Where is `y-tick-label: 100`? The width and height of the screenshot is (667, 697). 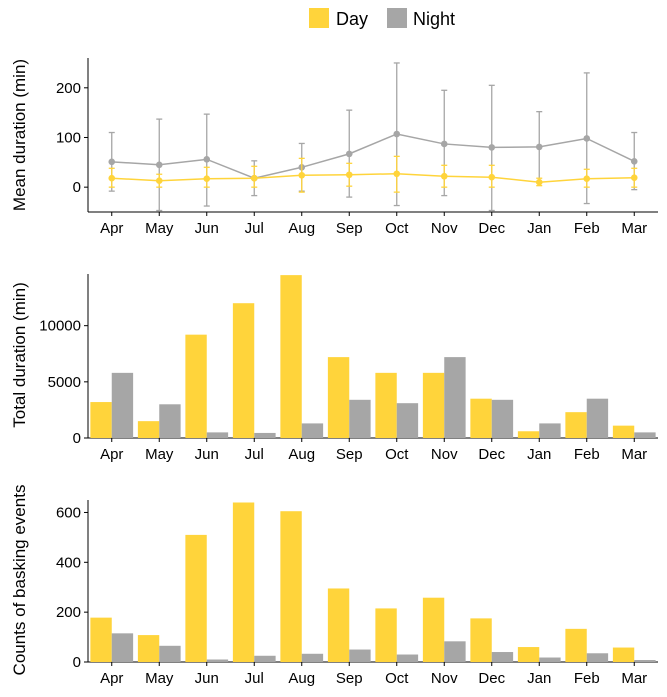 y-tick-label: 100 is located at coordinates (68, 137).